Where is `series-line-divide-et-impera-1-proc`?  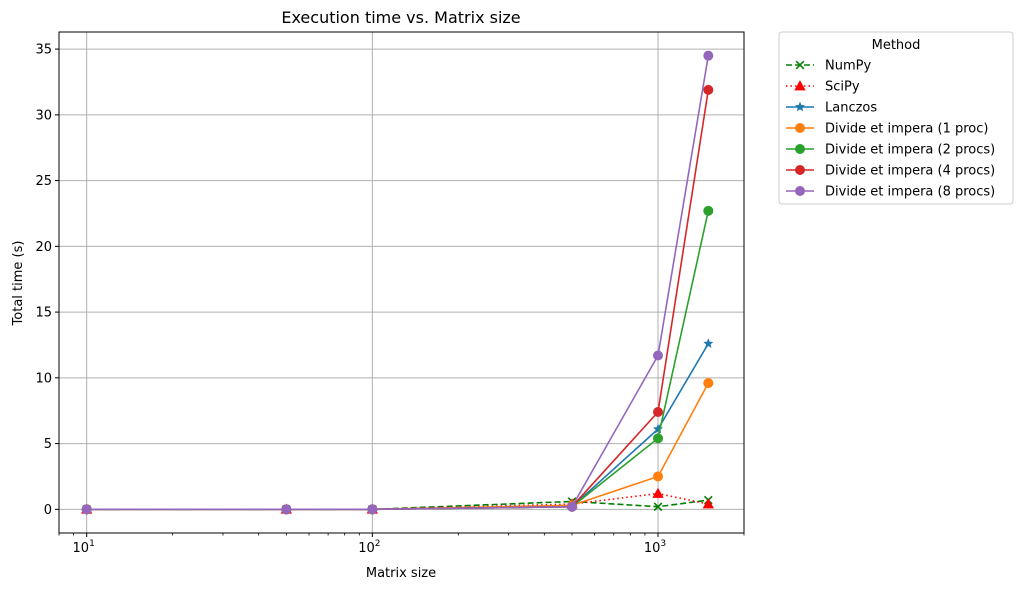
series-line-divide-et-impera-1-proc is located at coordinates (398, 446).